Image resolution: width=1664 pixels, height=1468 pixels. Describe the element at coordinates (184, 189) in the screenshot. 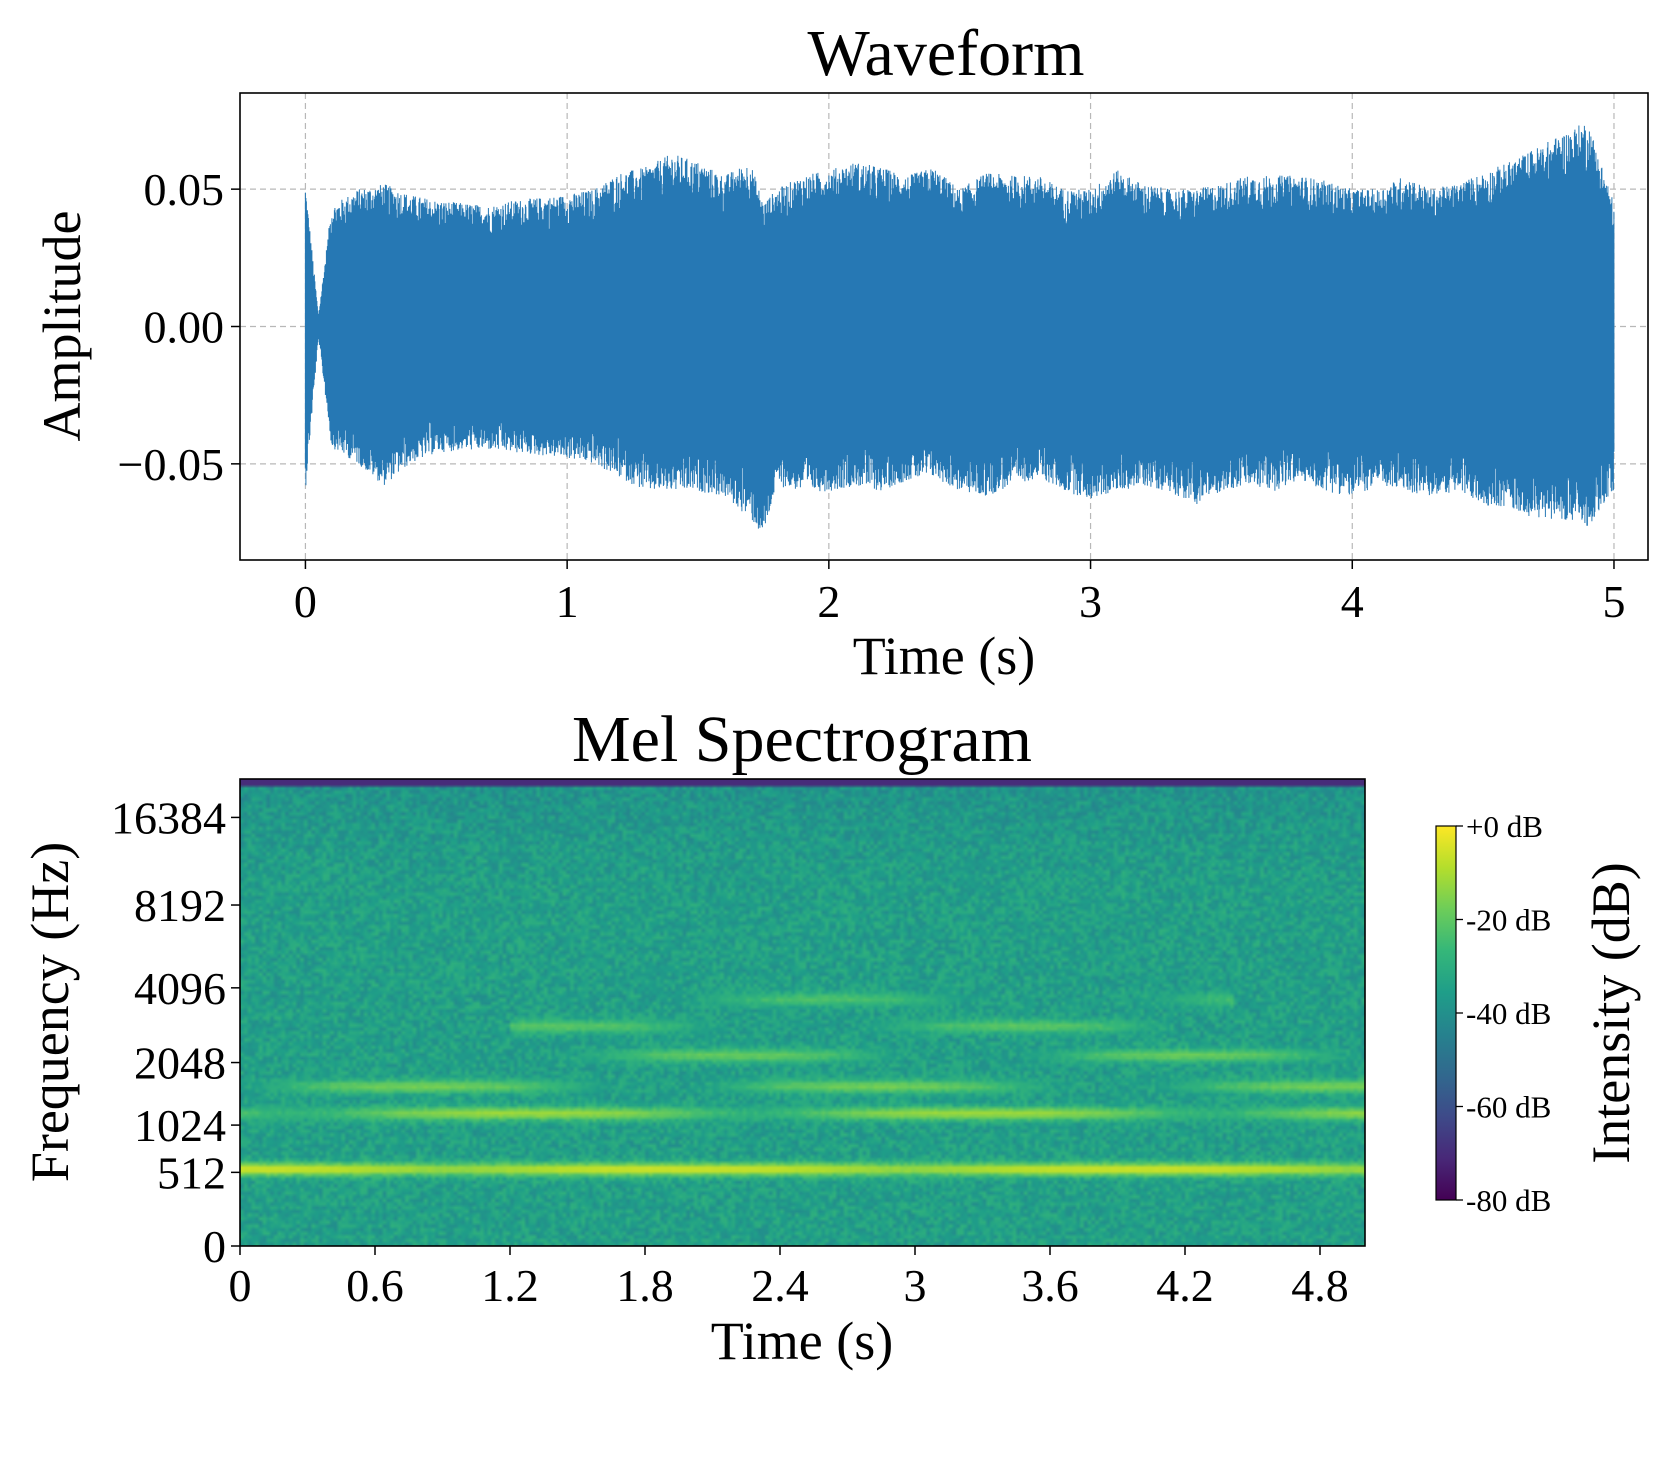

I see `waveform-y-tick-label: 0.05` at that location.